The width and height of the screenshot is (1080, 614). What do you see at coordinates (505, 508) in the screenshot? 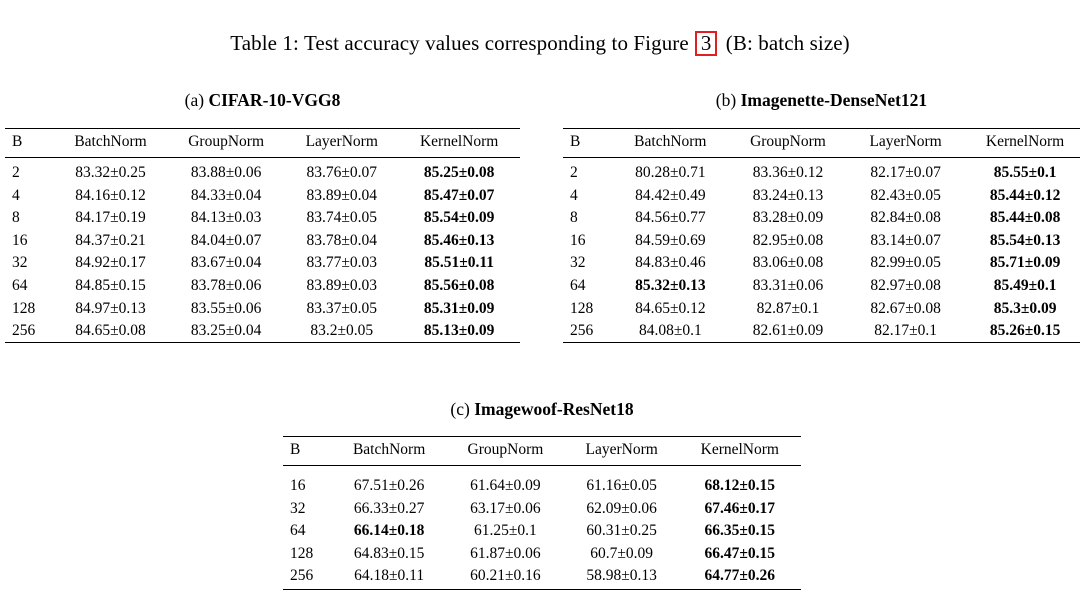
I see `accuracy-cell: 63.17±0.06` at bounding box center [505, 508].